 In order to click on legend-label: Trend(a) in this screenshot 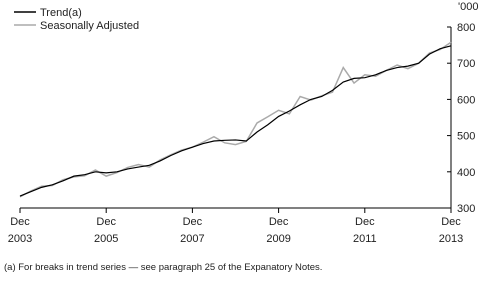, I will do `click(61, 13)`.